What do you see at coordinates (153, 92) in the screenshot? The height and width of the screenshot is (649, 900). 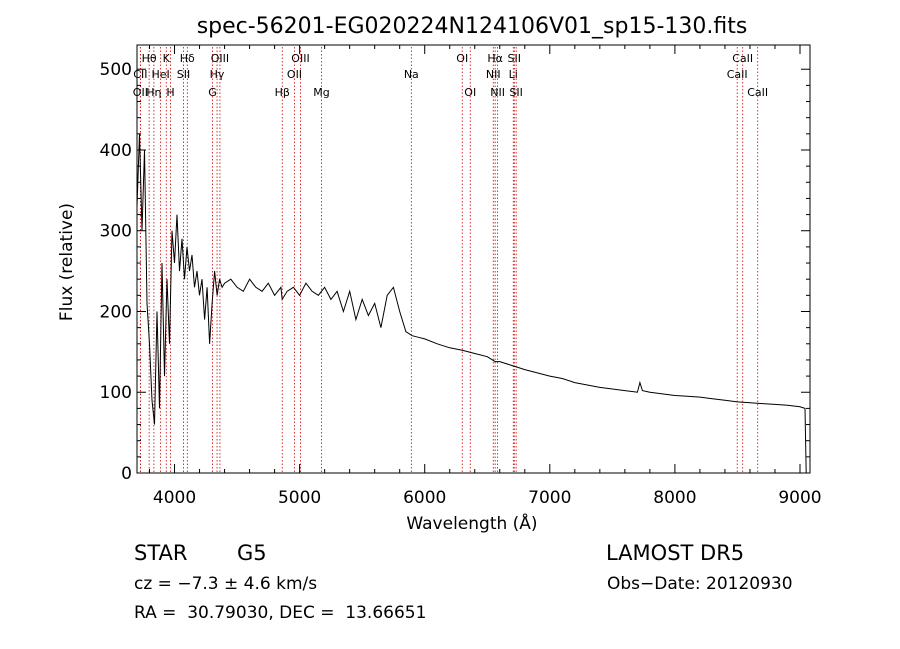 I see `line-marker-label: Hη` at bounding box center [153, 92].